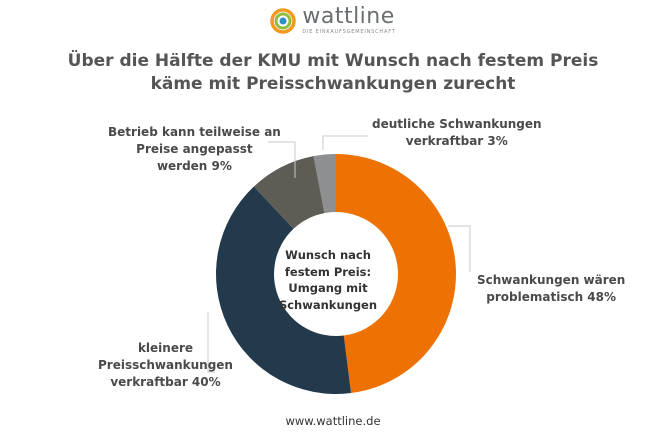  What do you see at coordinates (282, 159) in the screenshot?
I see `leader-line-betrieb-angepasst` at bounding box center [282, 159].